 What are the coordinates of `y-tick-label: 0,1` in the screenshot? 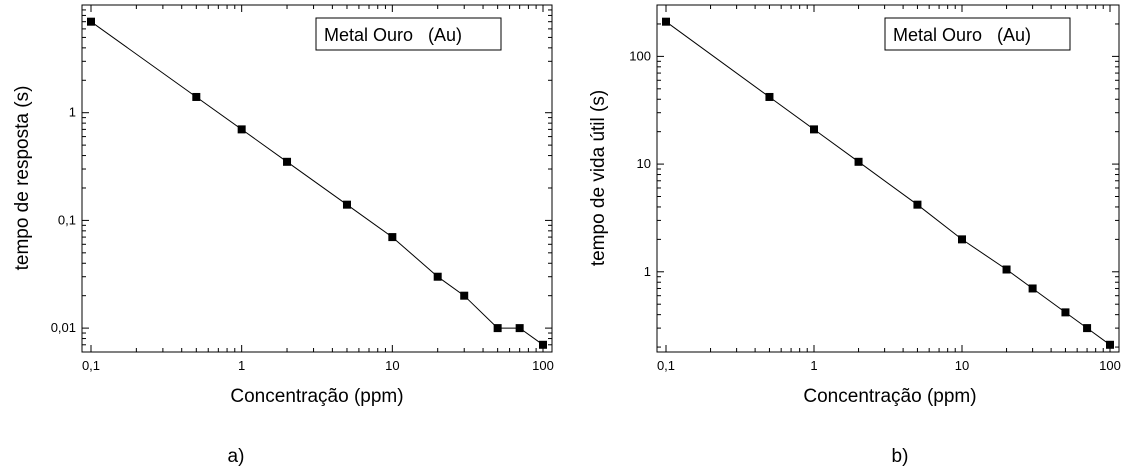 It's located at (67, 219).